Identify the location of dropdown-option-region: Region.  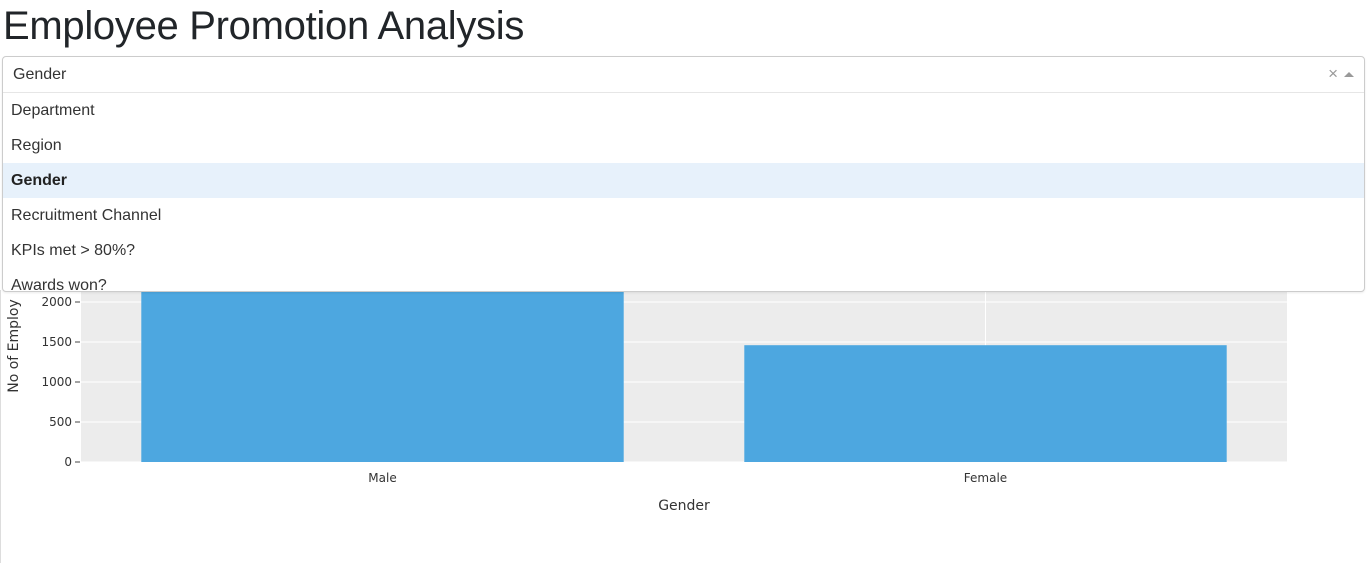
(36, 145).